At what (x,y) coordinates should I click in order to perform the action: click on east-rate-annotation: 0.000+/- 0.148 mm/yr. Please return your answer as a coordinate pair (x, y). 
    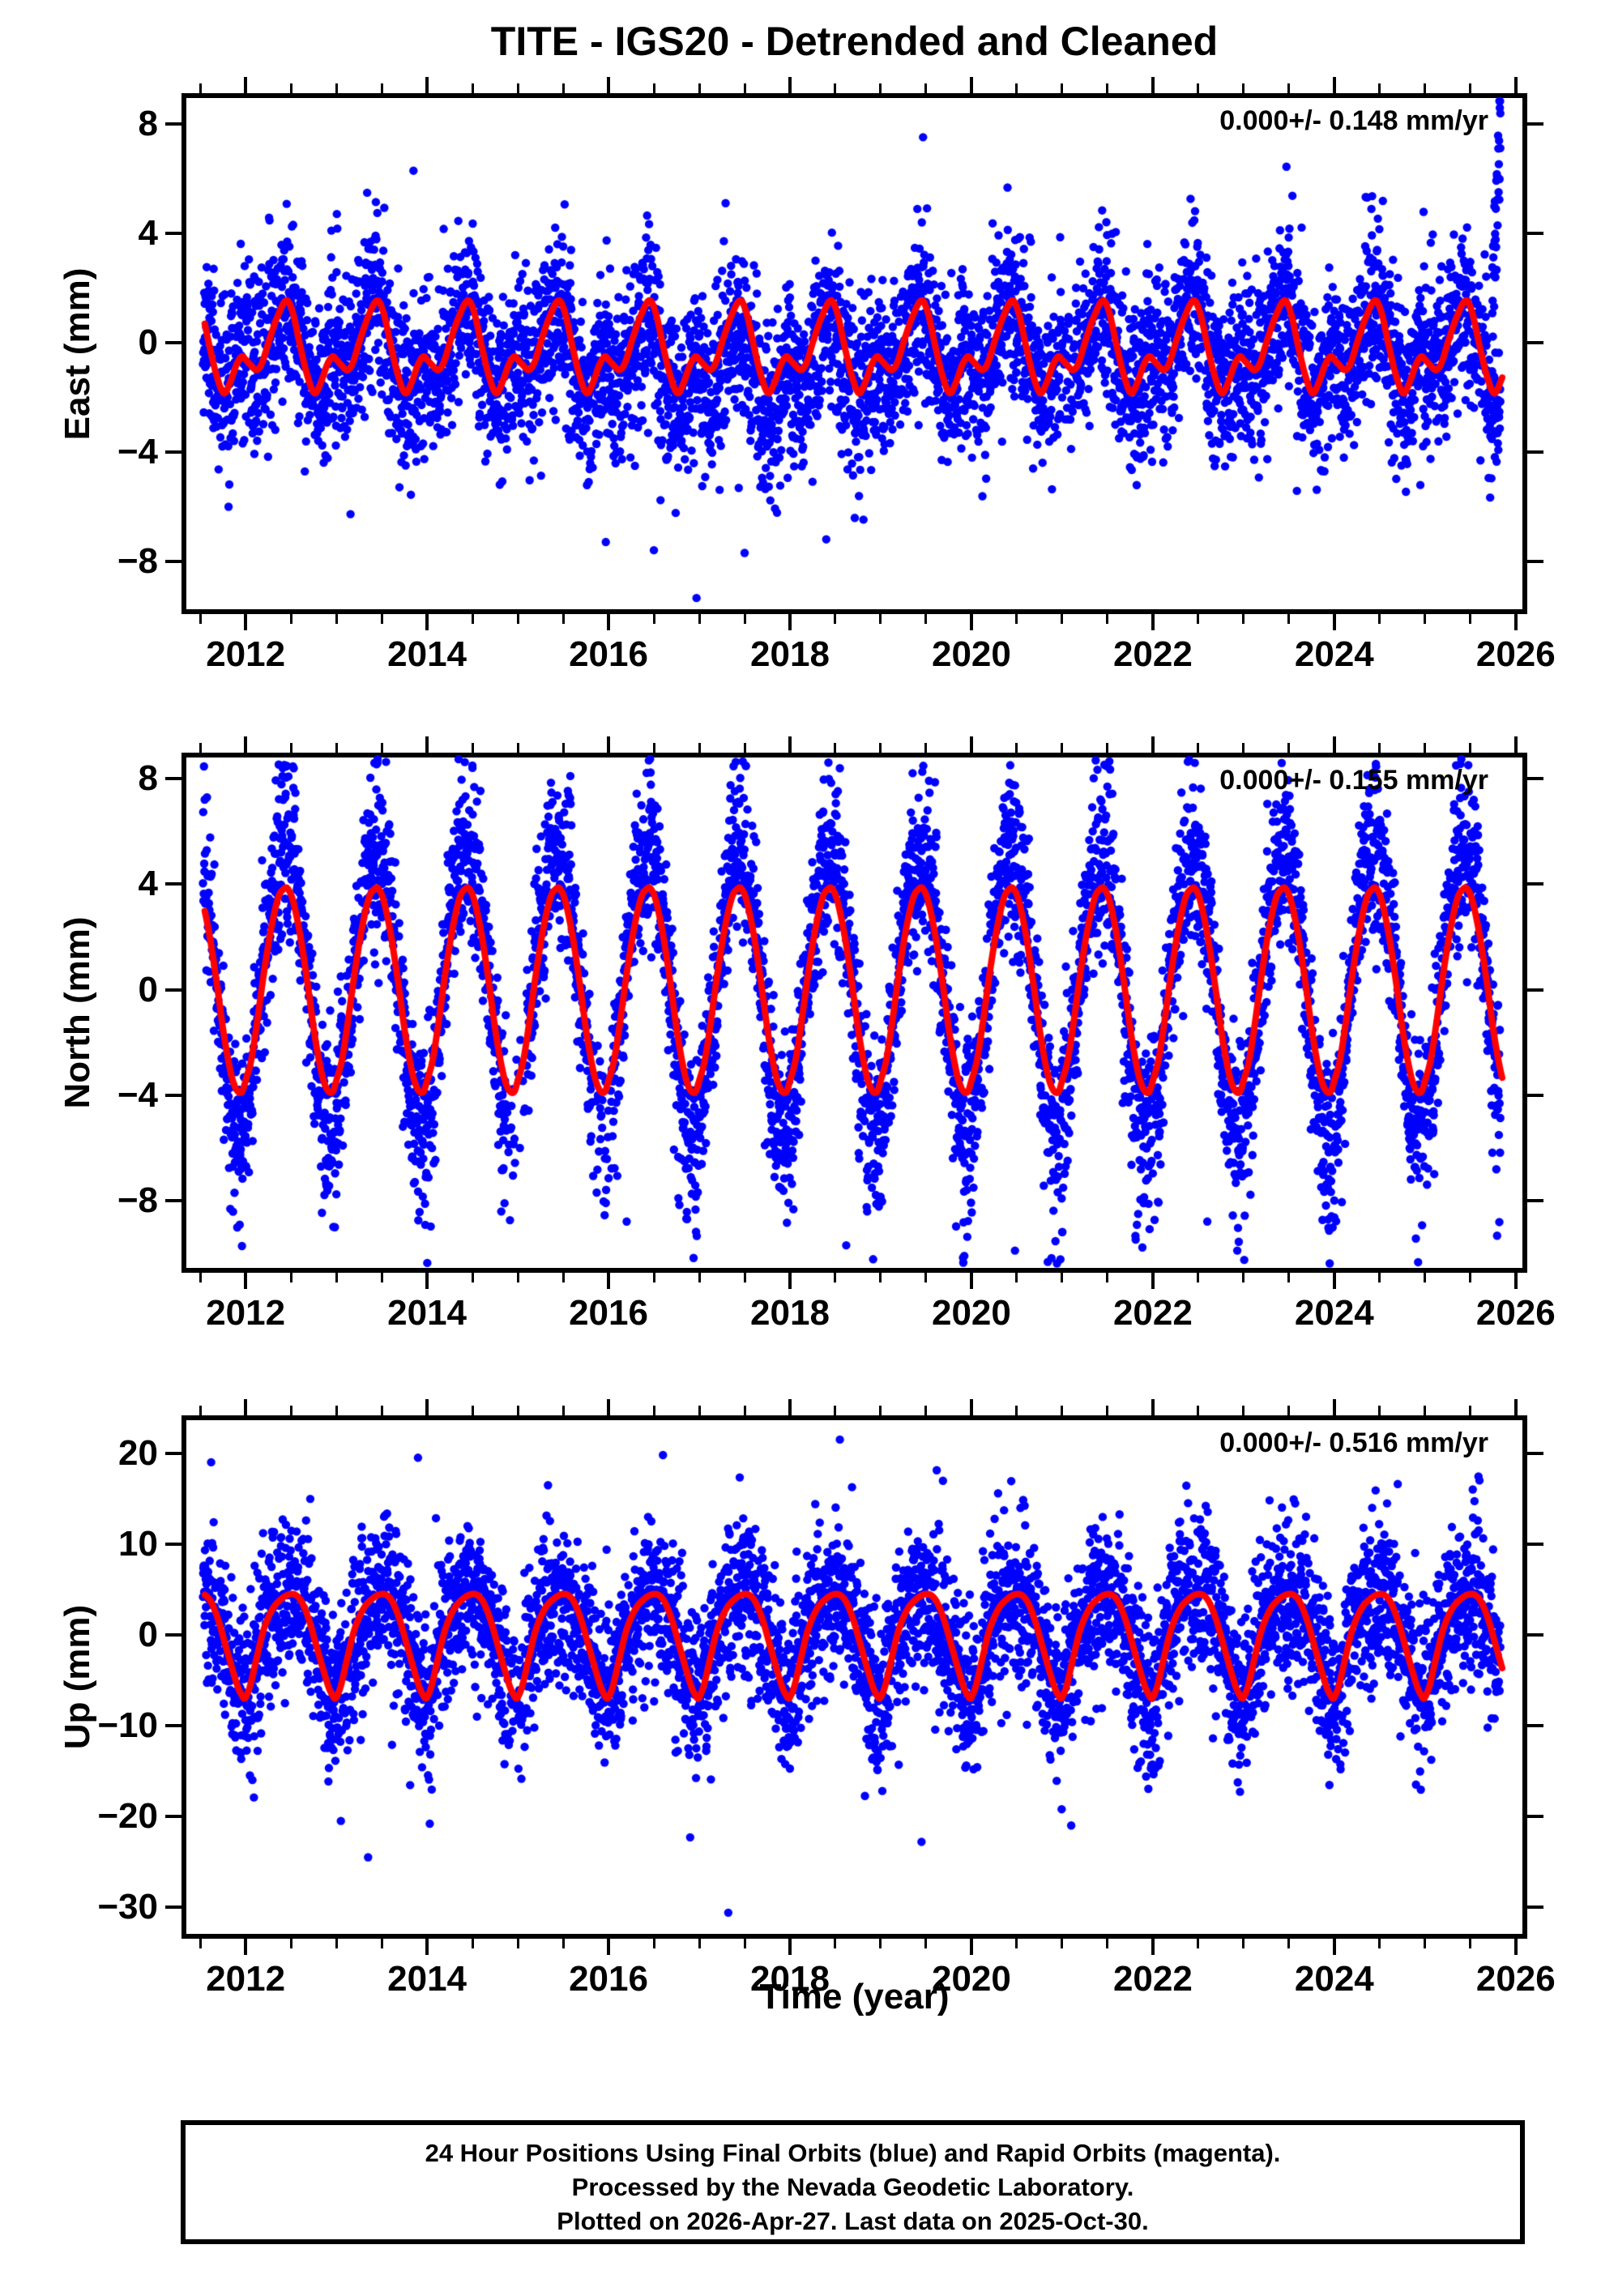
    Looking at the image, I should click on (1354, 120).